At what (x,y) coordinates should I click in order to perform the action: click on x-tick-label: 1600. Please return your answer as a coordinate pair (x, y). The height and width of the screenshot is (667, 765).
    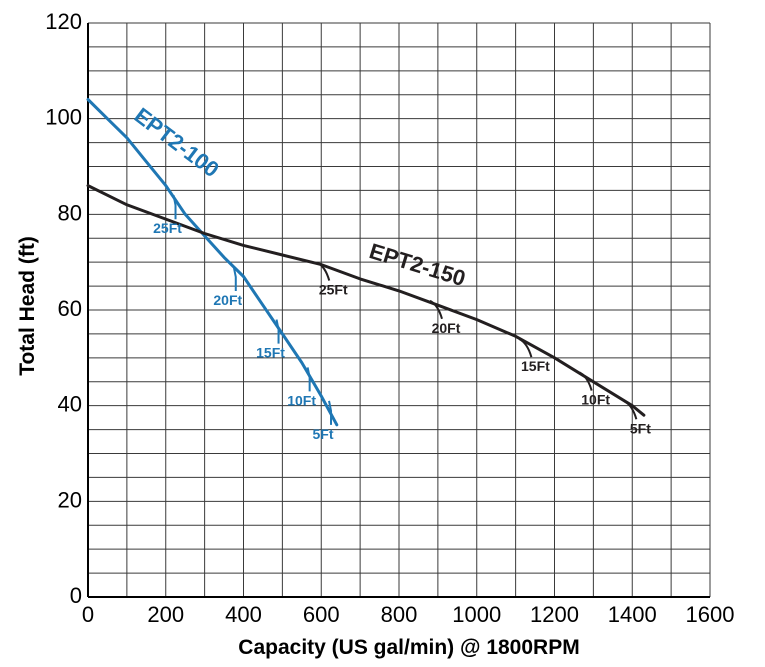
    Looking at the image, I should click on (710, 614).